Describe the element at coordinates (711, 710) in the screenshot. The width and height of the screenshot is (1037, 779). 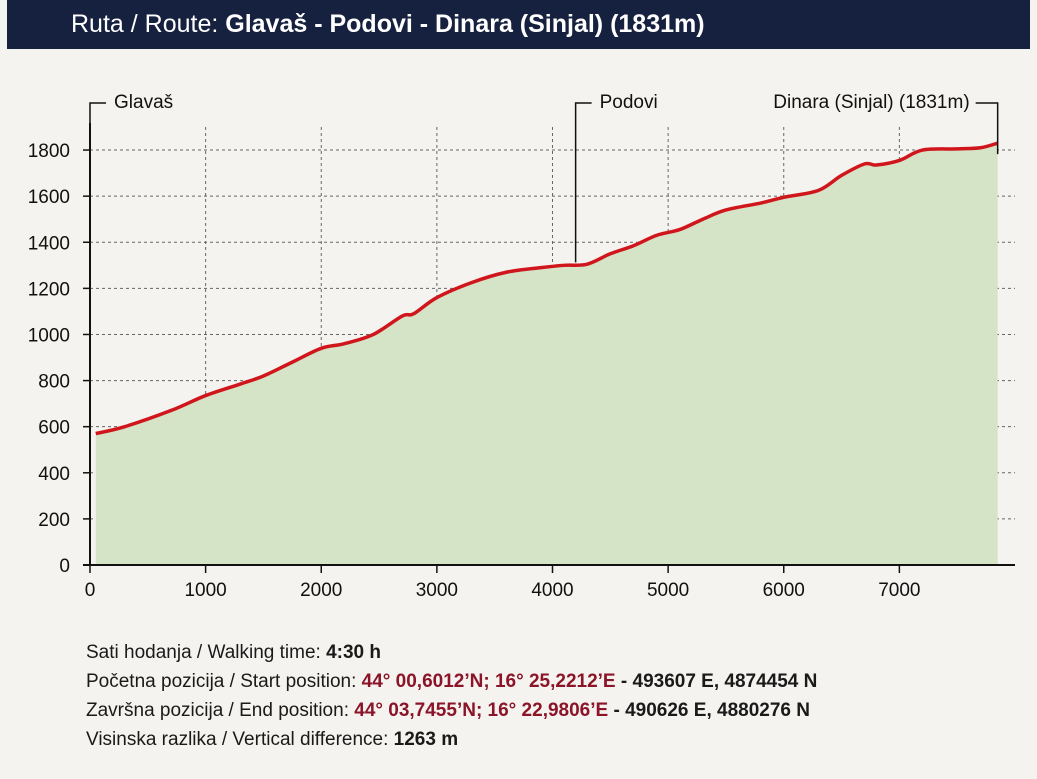
I see `end-position-grid: - 490626 E, 4880276 N` at that location.